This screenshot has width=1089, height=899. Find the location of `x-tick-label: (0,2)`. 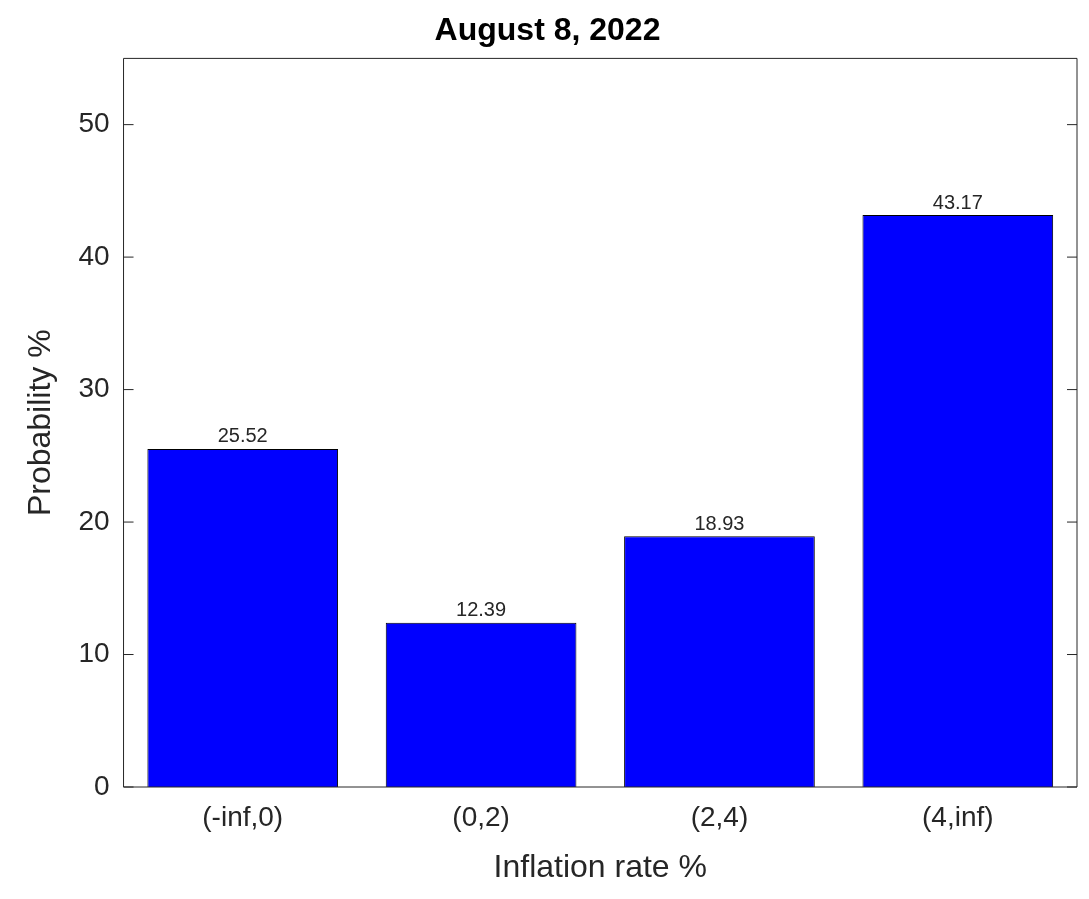

x-tick-label: (0,2) is located at coordinates (481, 816).